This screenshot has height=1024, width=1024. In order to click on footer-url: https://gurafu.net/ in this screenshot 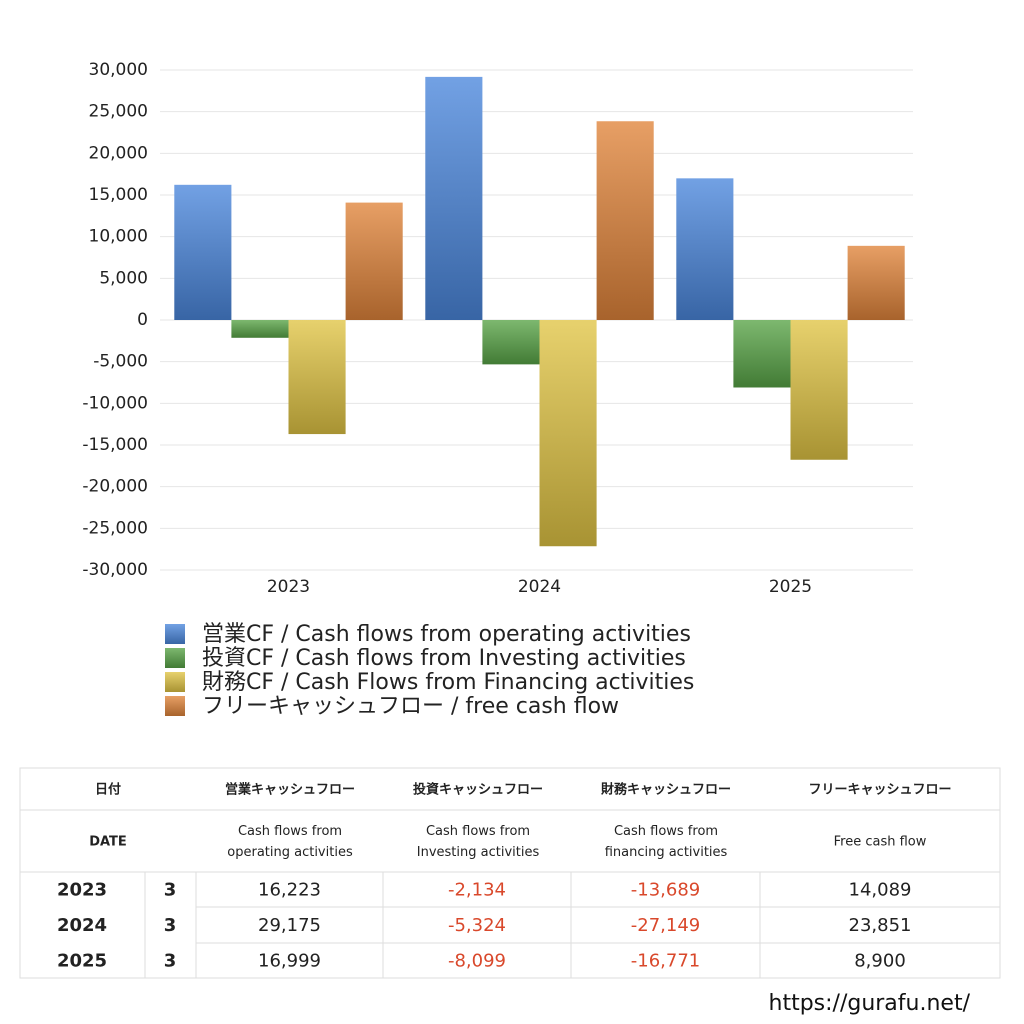, I will do `click(870, 1003)`.